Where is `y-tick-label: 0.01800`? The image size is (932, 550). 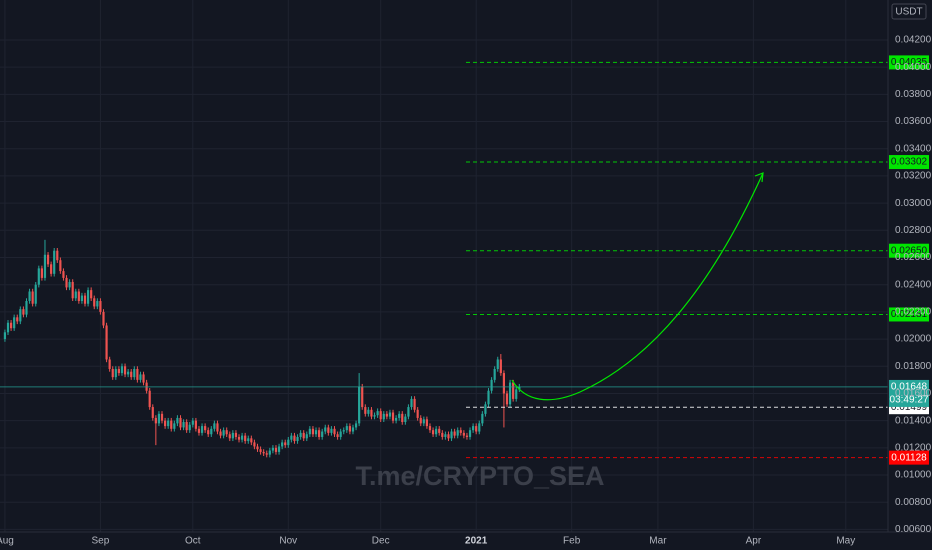 y-tick-label: 0.01800 is located at coordinates (913, 366).